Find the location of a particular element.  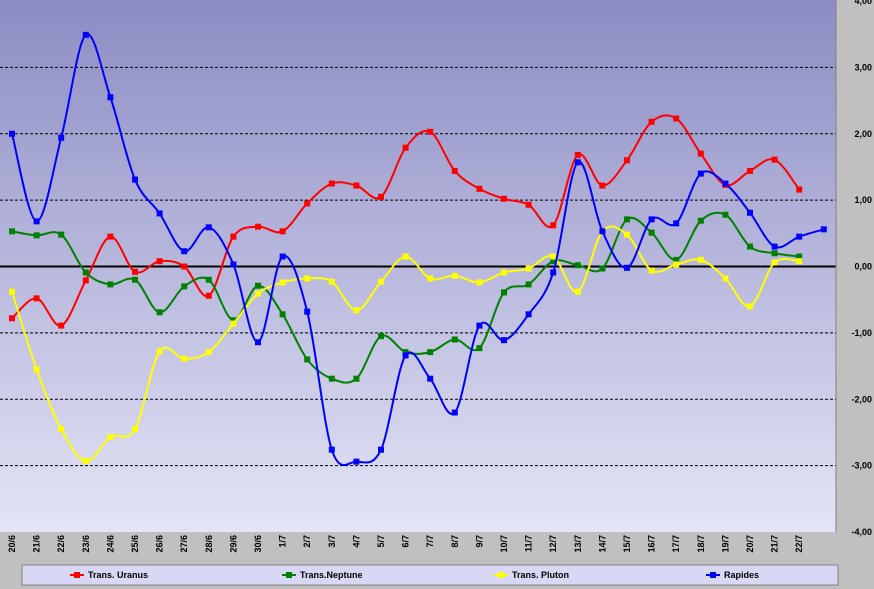

y-tick-label: -2,00 is located at coordinates (861, 399).